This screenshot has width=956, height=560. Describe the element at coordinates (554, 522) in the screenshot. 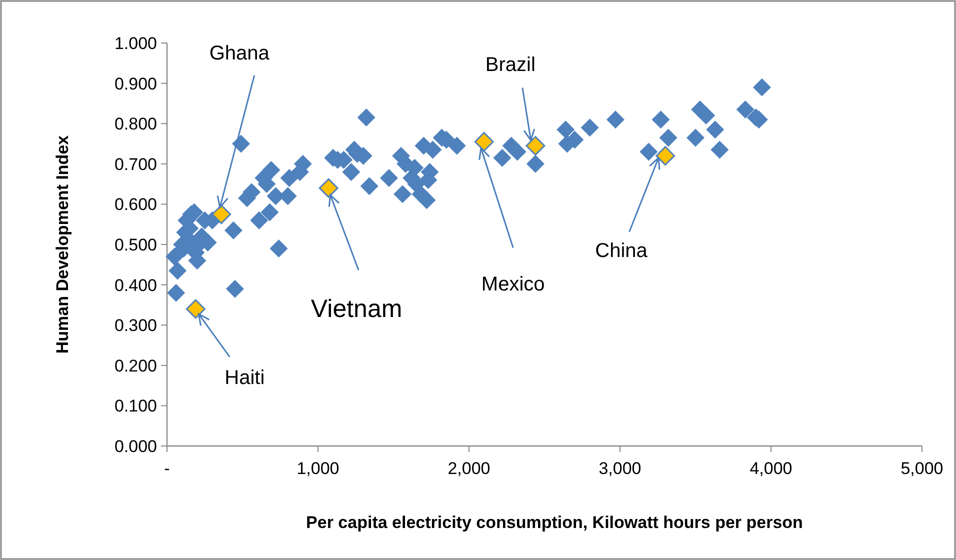

I see `x-axis-title: Per capita electricity consumption, Kilowatt hours per person` at that location.